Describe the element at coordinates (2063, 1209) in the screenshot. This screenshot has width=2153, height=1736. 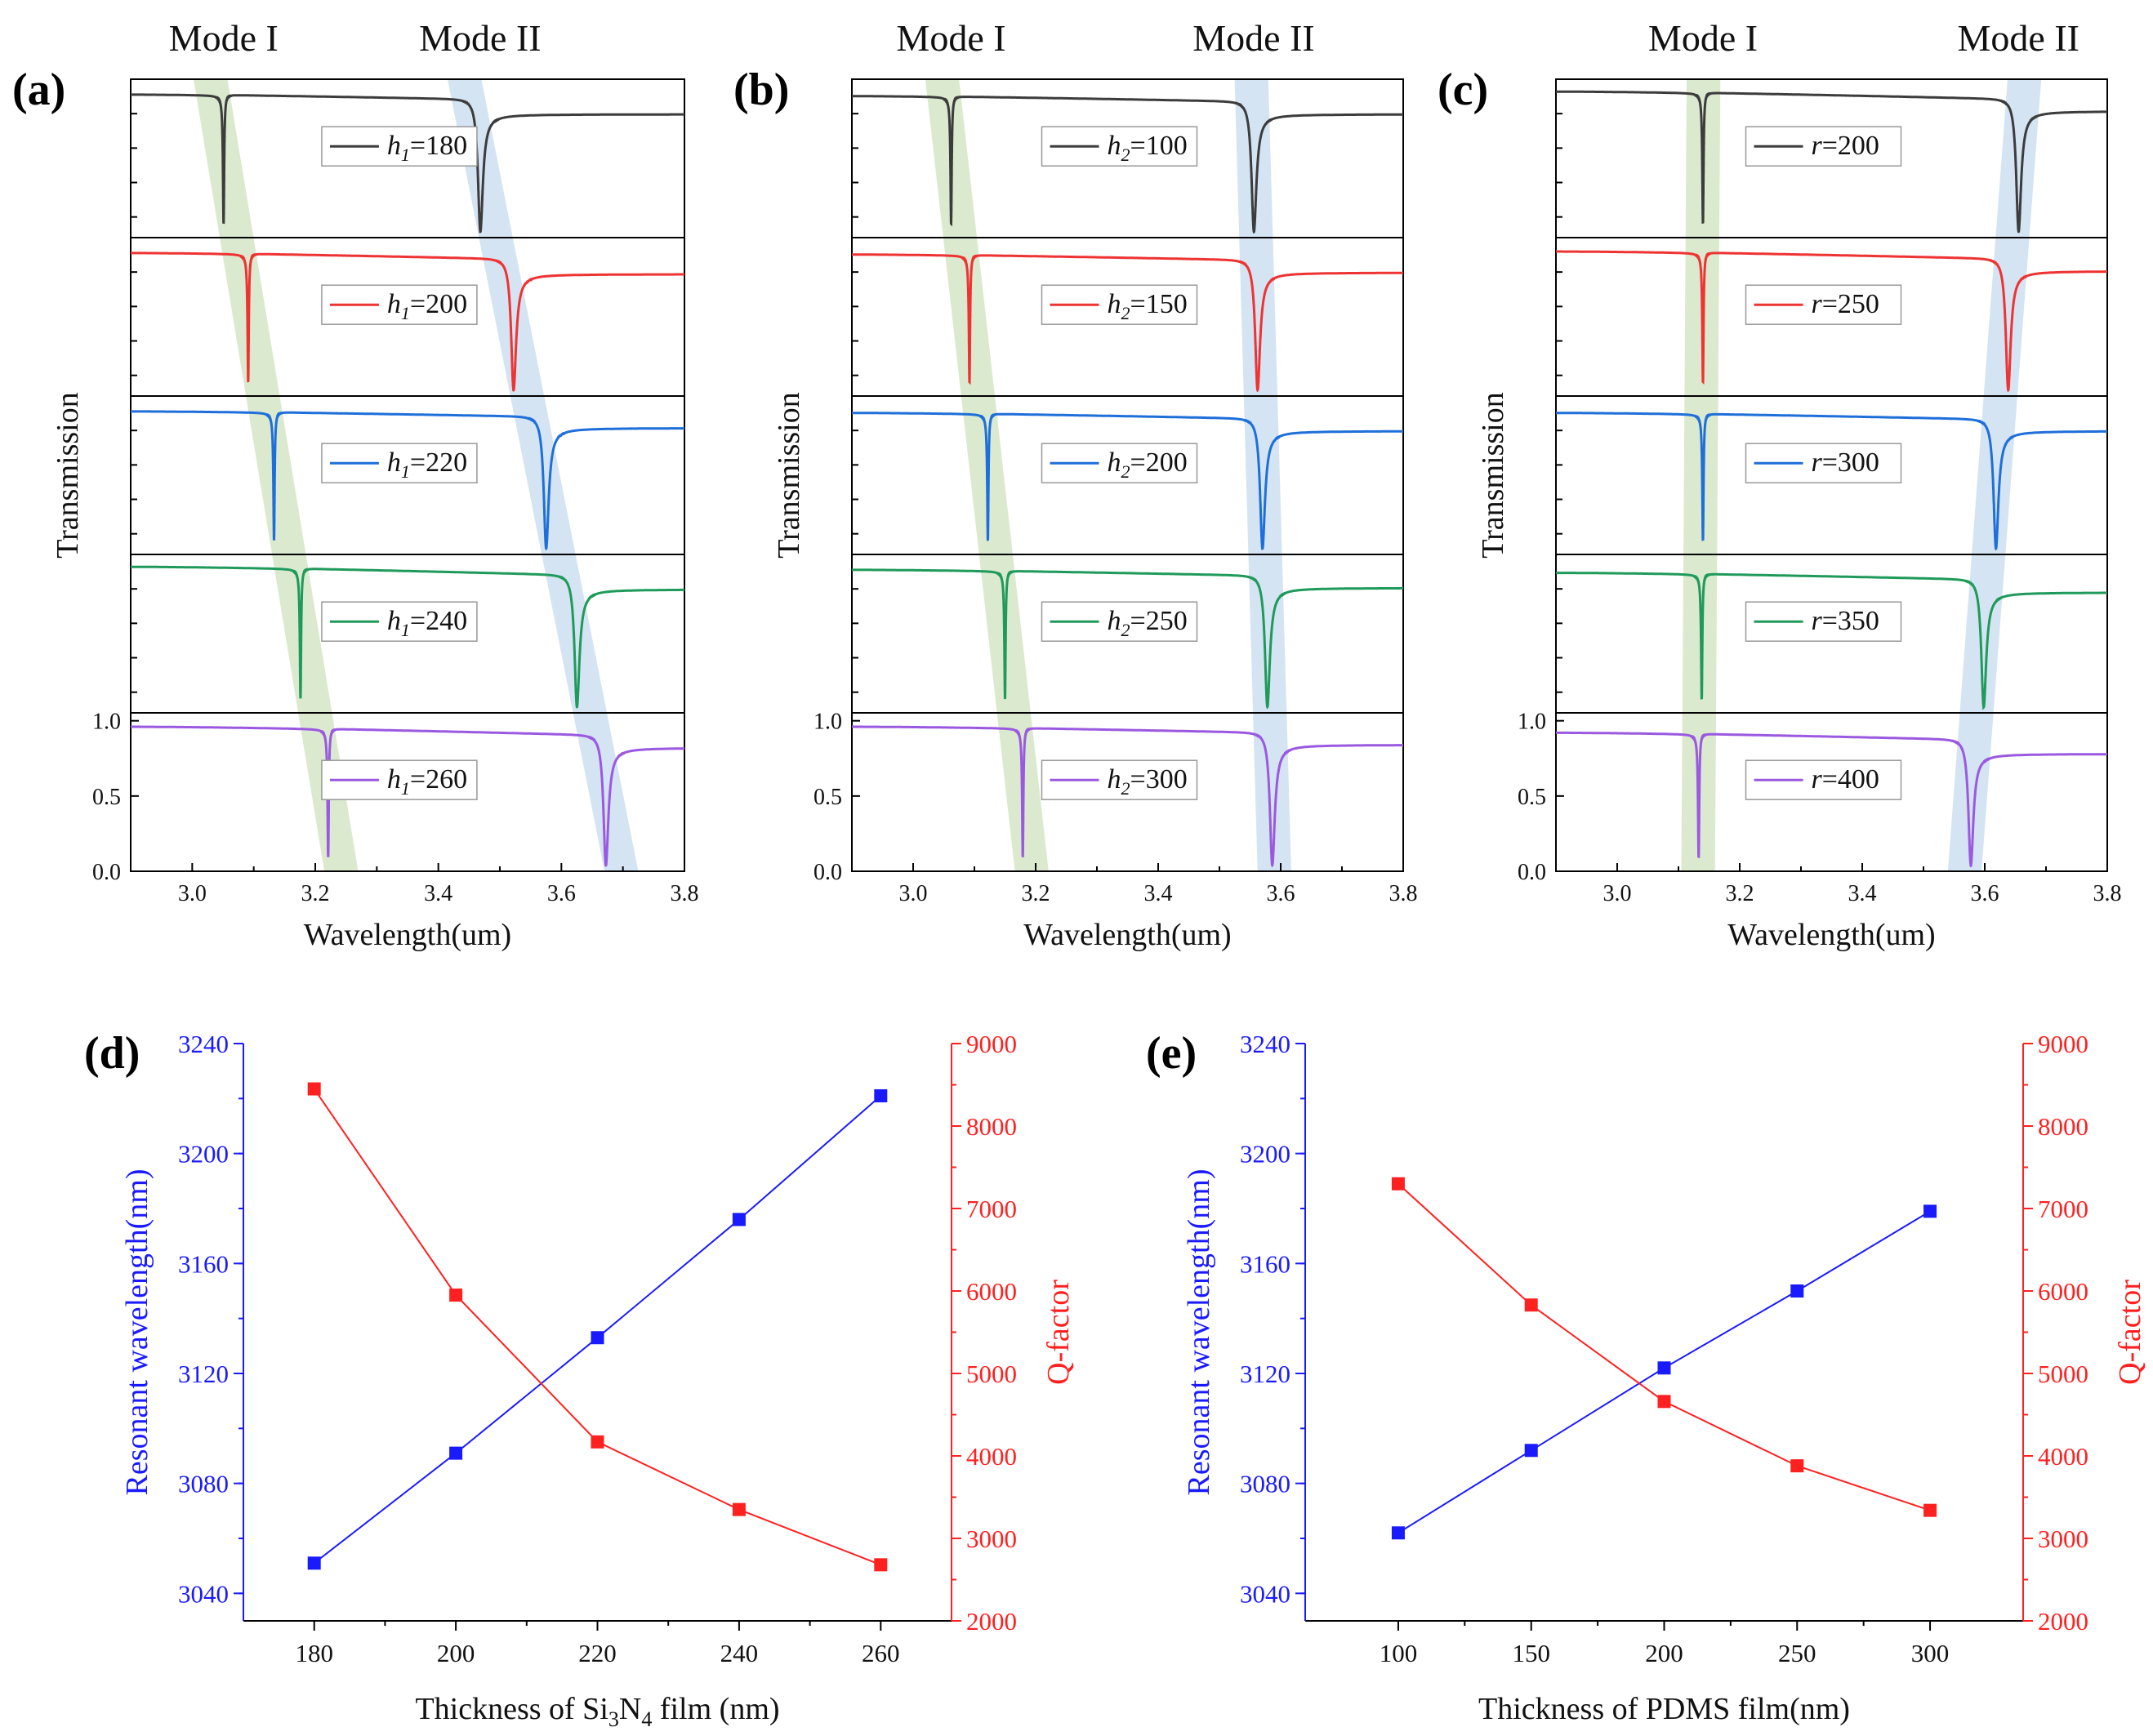
I see `right-y-tick-label: 7000` at that location.